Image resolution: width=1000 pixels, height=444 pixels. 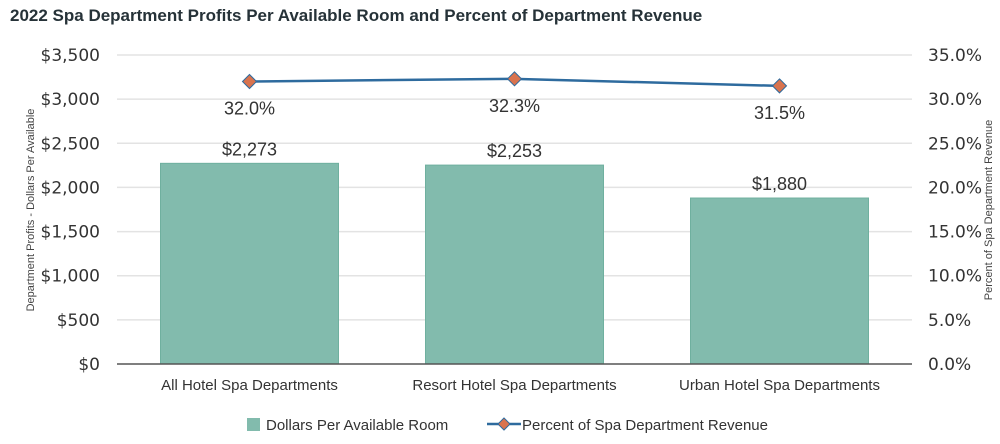 I want to click on y2-tick-label: 10.0%, so click(x=955, y=277).